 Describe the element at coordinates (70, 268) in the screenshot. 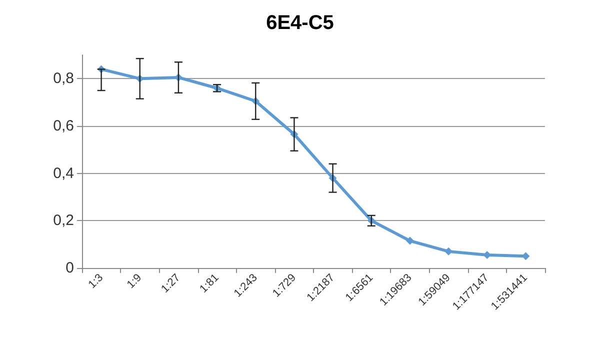

I see `y-tick-label: 0` at that location.